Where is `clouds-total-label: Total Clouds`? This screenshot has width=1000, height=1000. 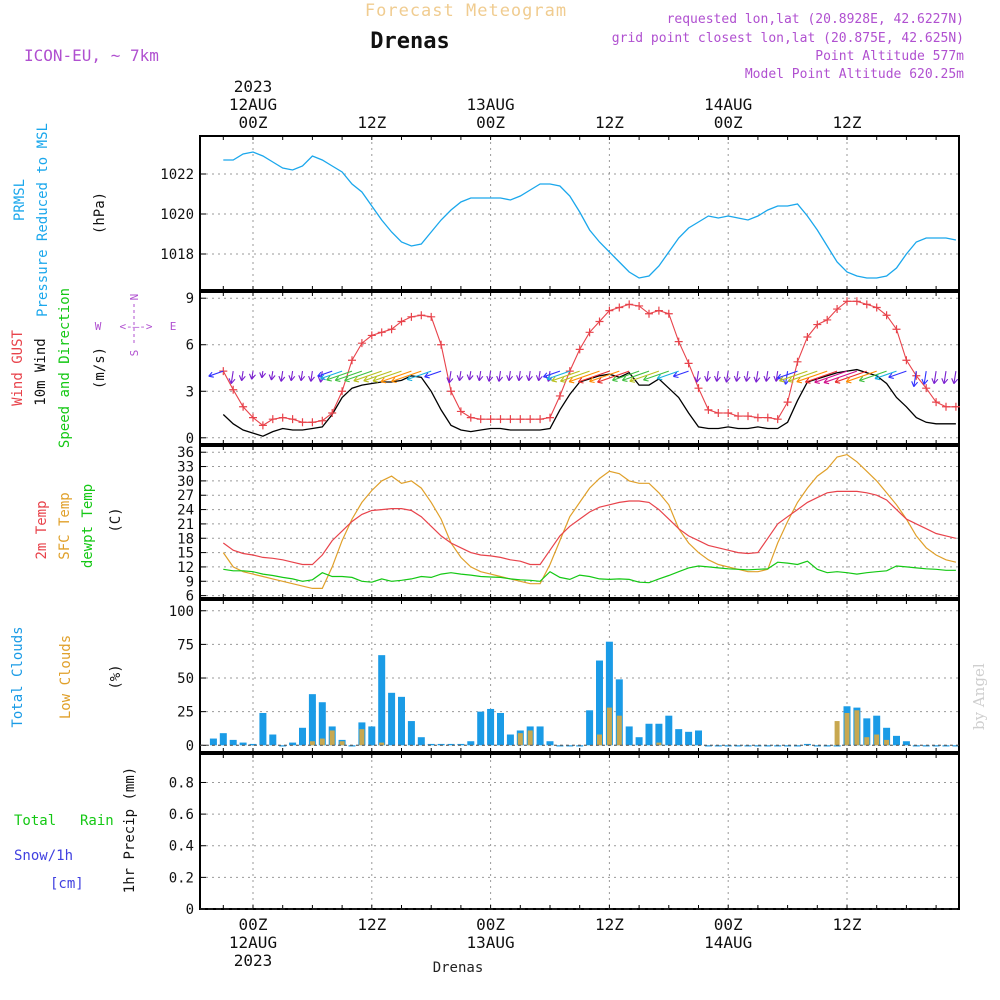 clouds-total-label: Total Clouds is located at coordinates (18, 676).